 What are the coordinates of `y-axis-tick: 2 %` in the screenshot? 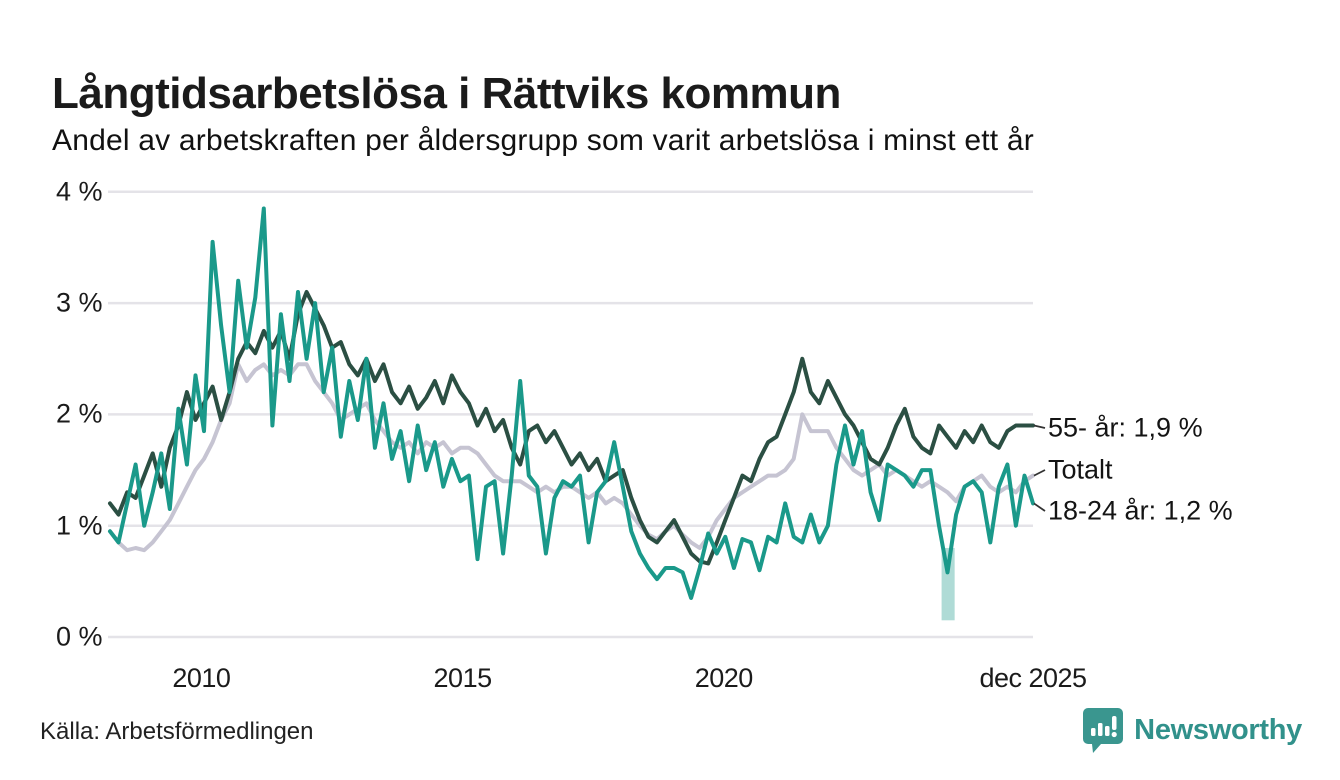 It's located at (79, 413).